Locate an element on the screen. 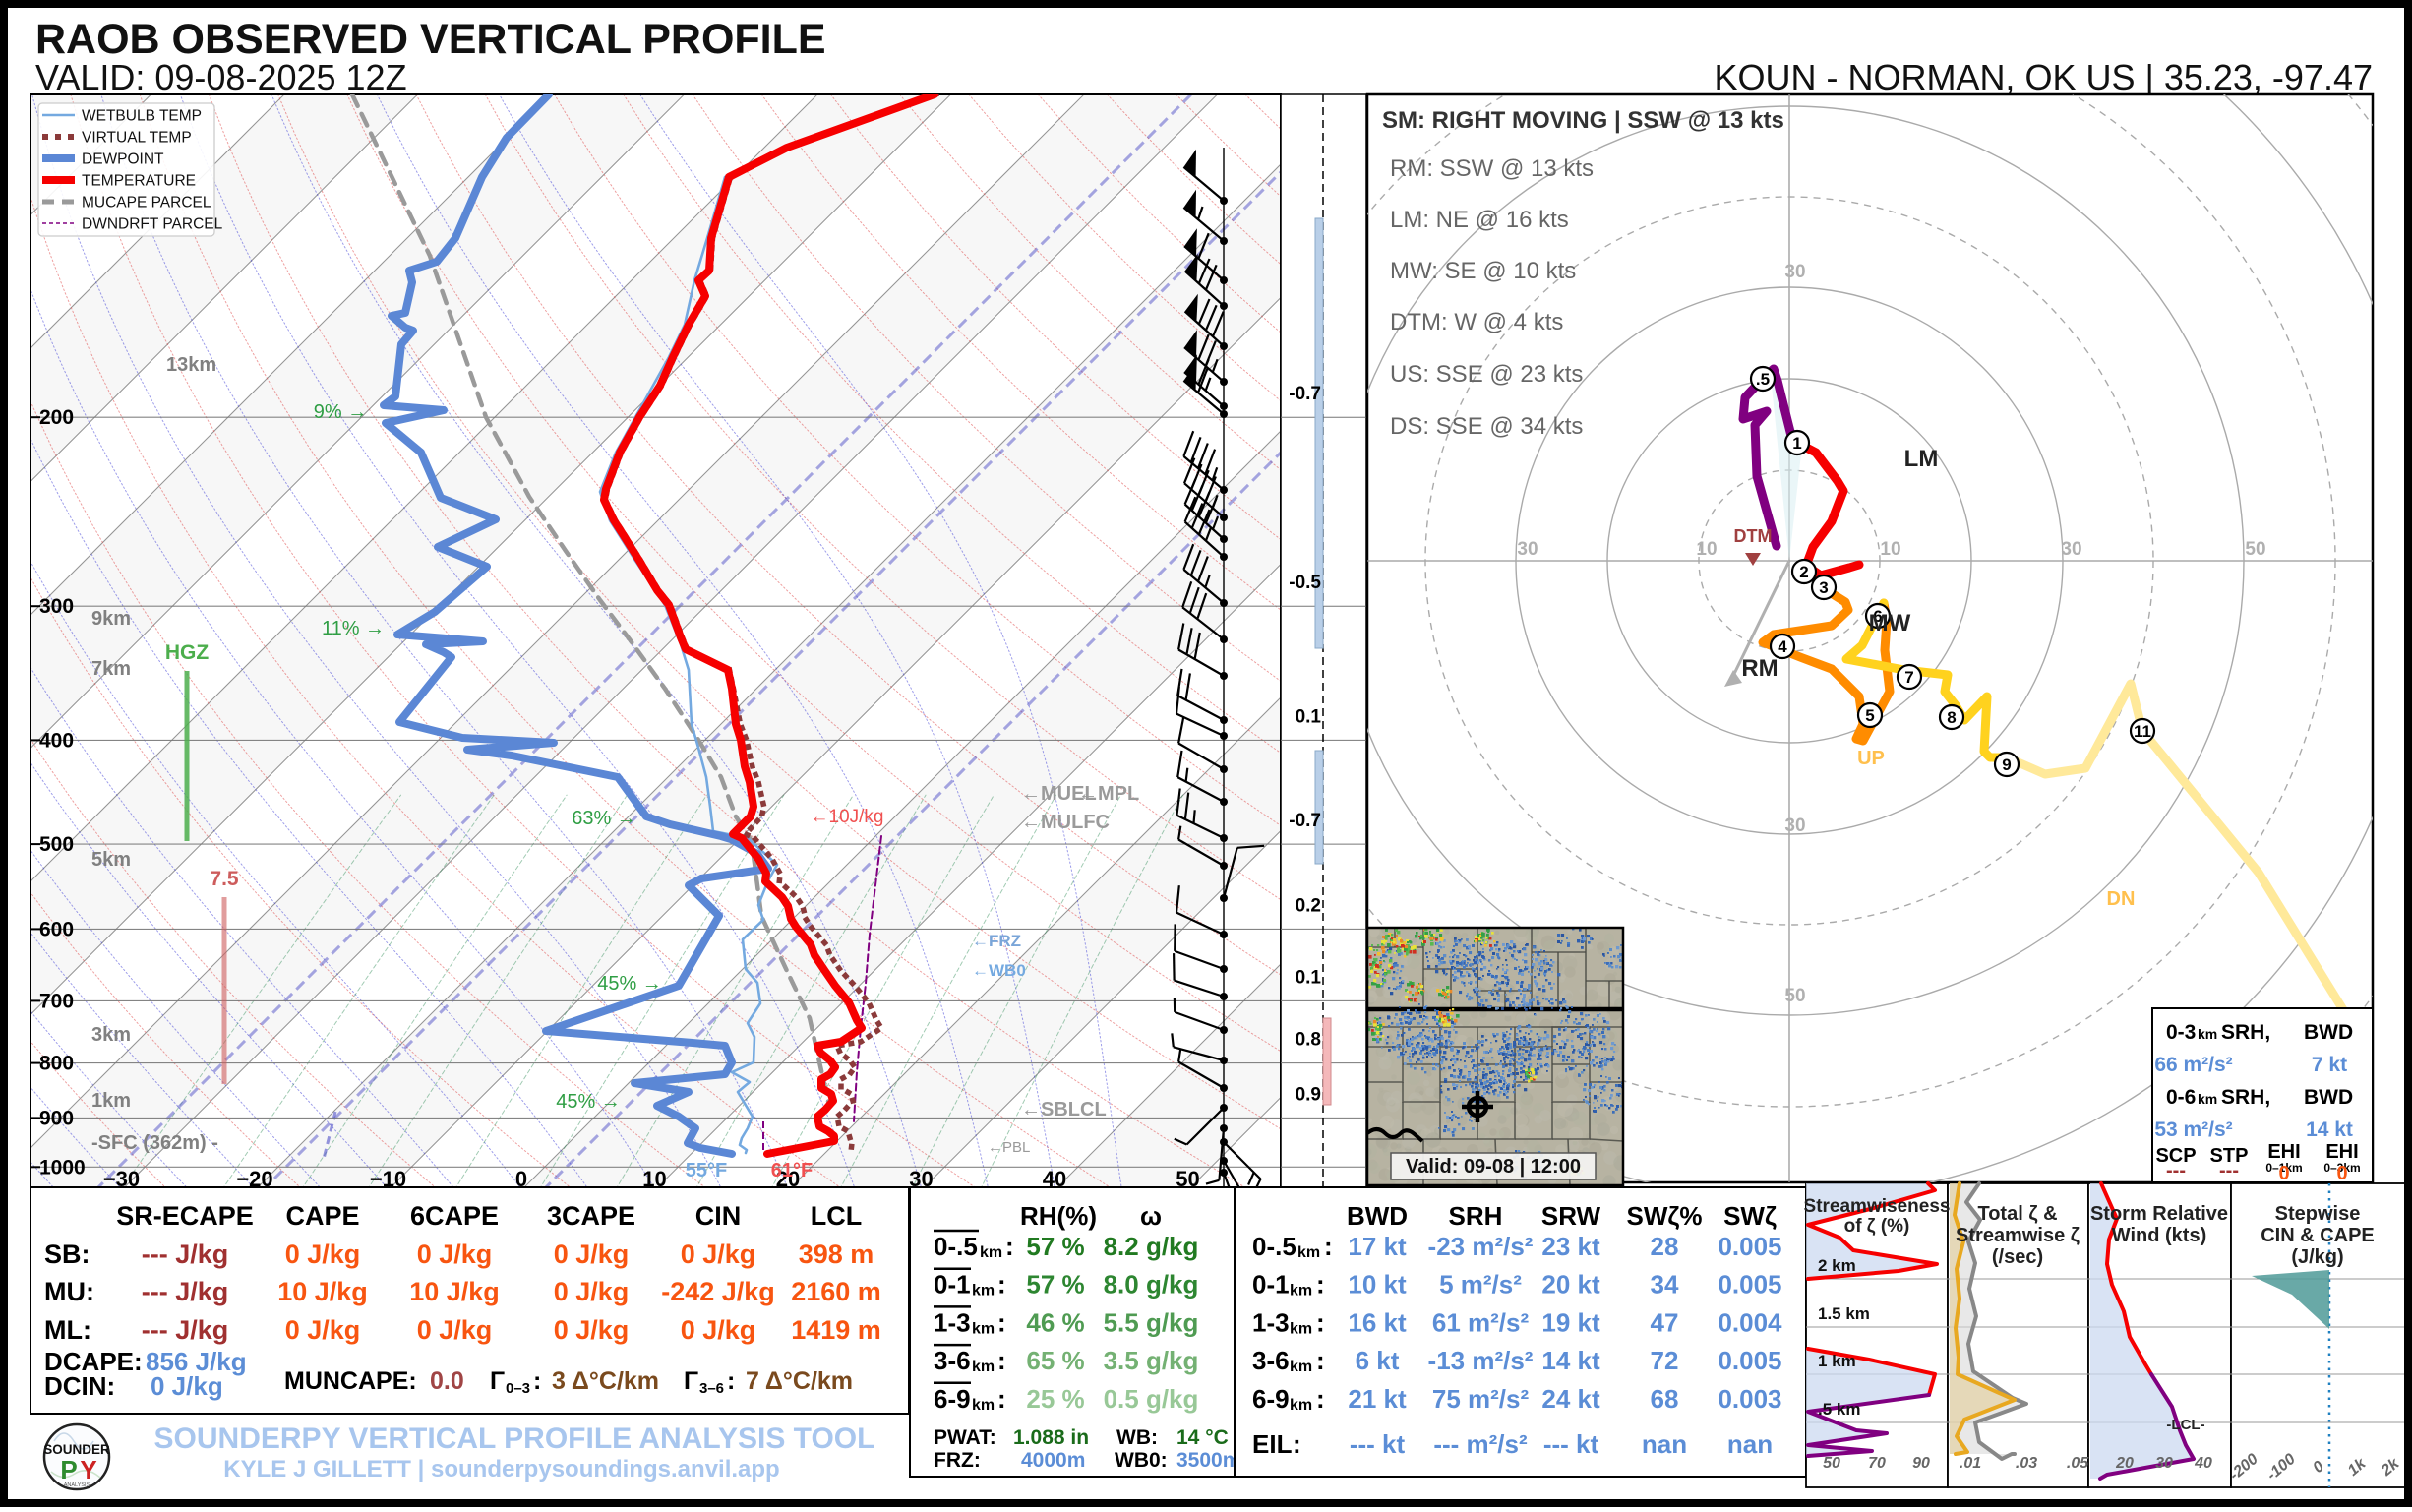  svg-text: 28 is located at coordinates (1665, 1247).